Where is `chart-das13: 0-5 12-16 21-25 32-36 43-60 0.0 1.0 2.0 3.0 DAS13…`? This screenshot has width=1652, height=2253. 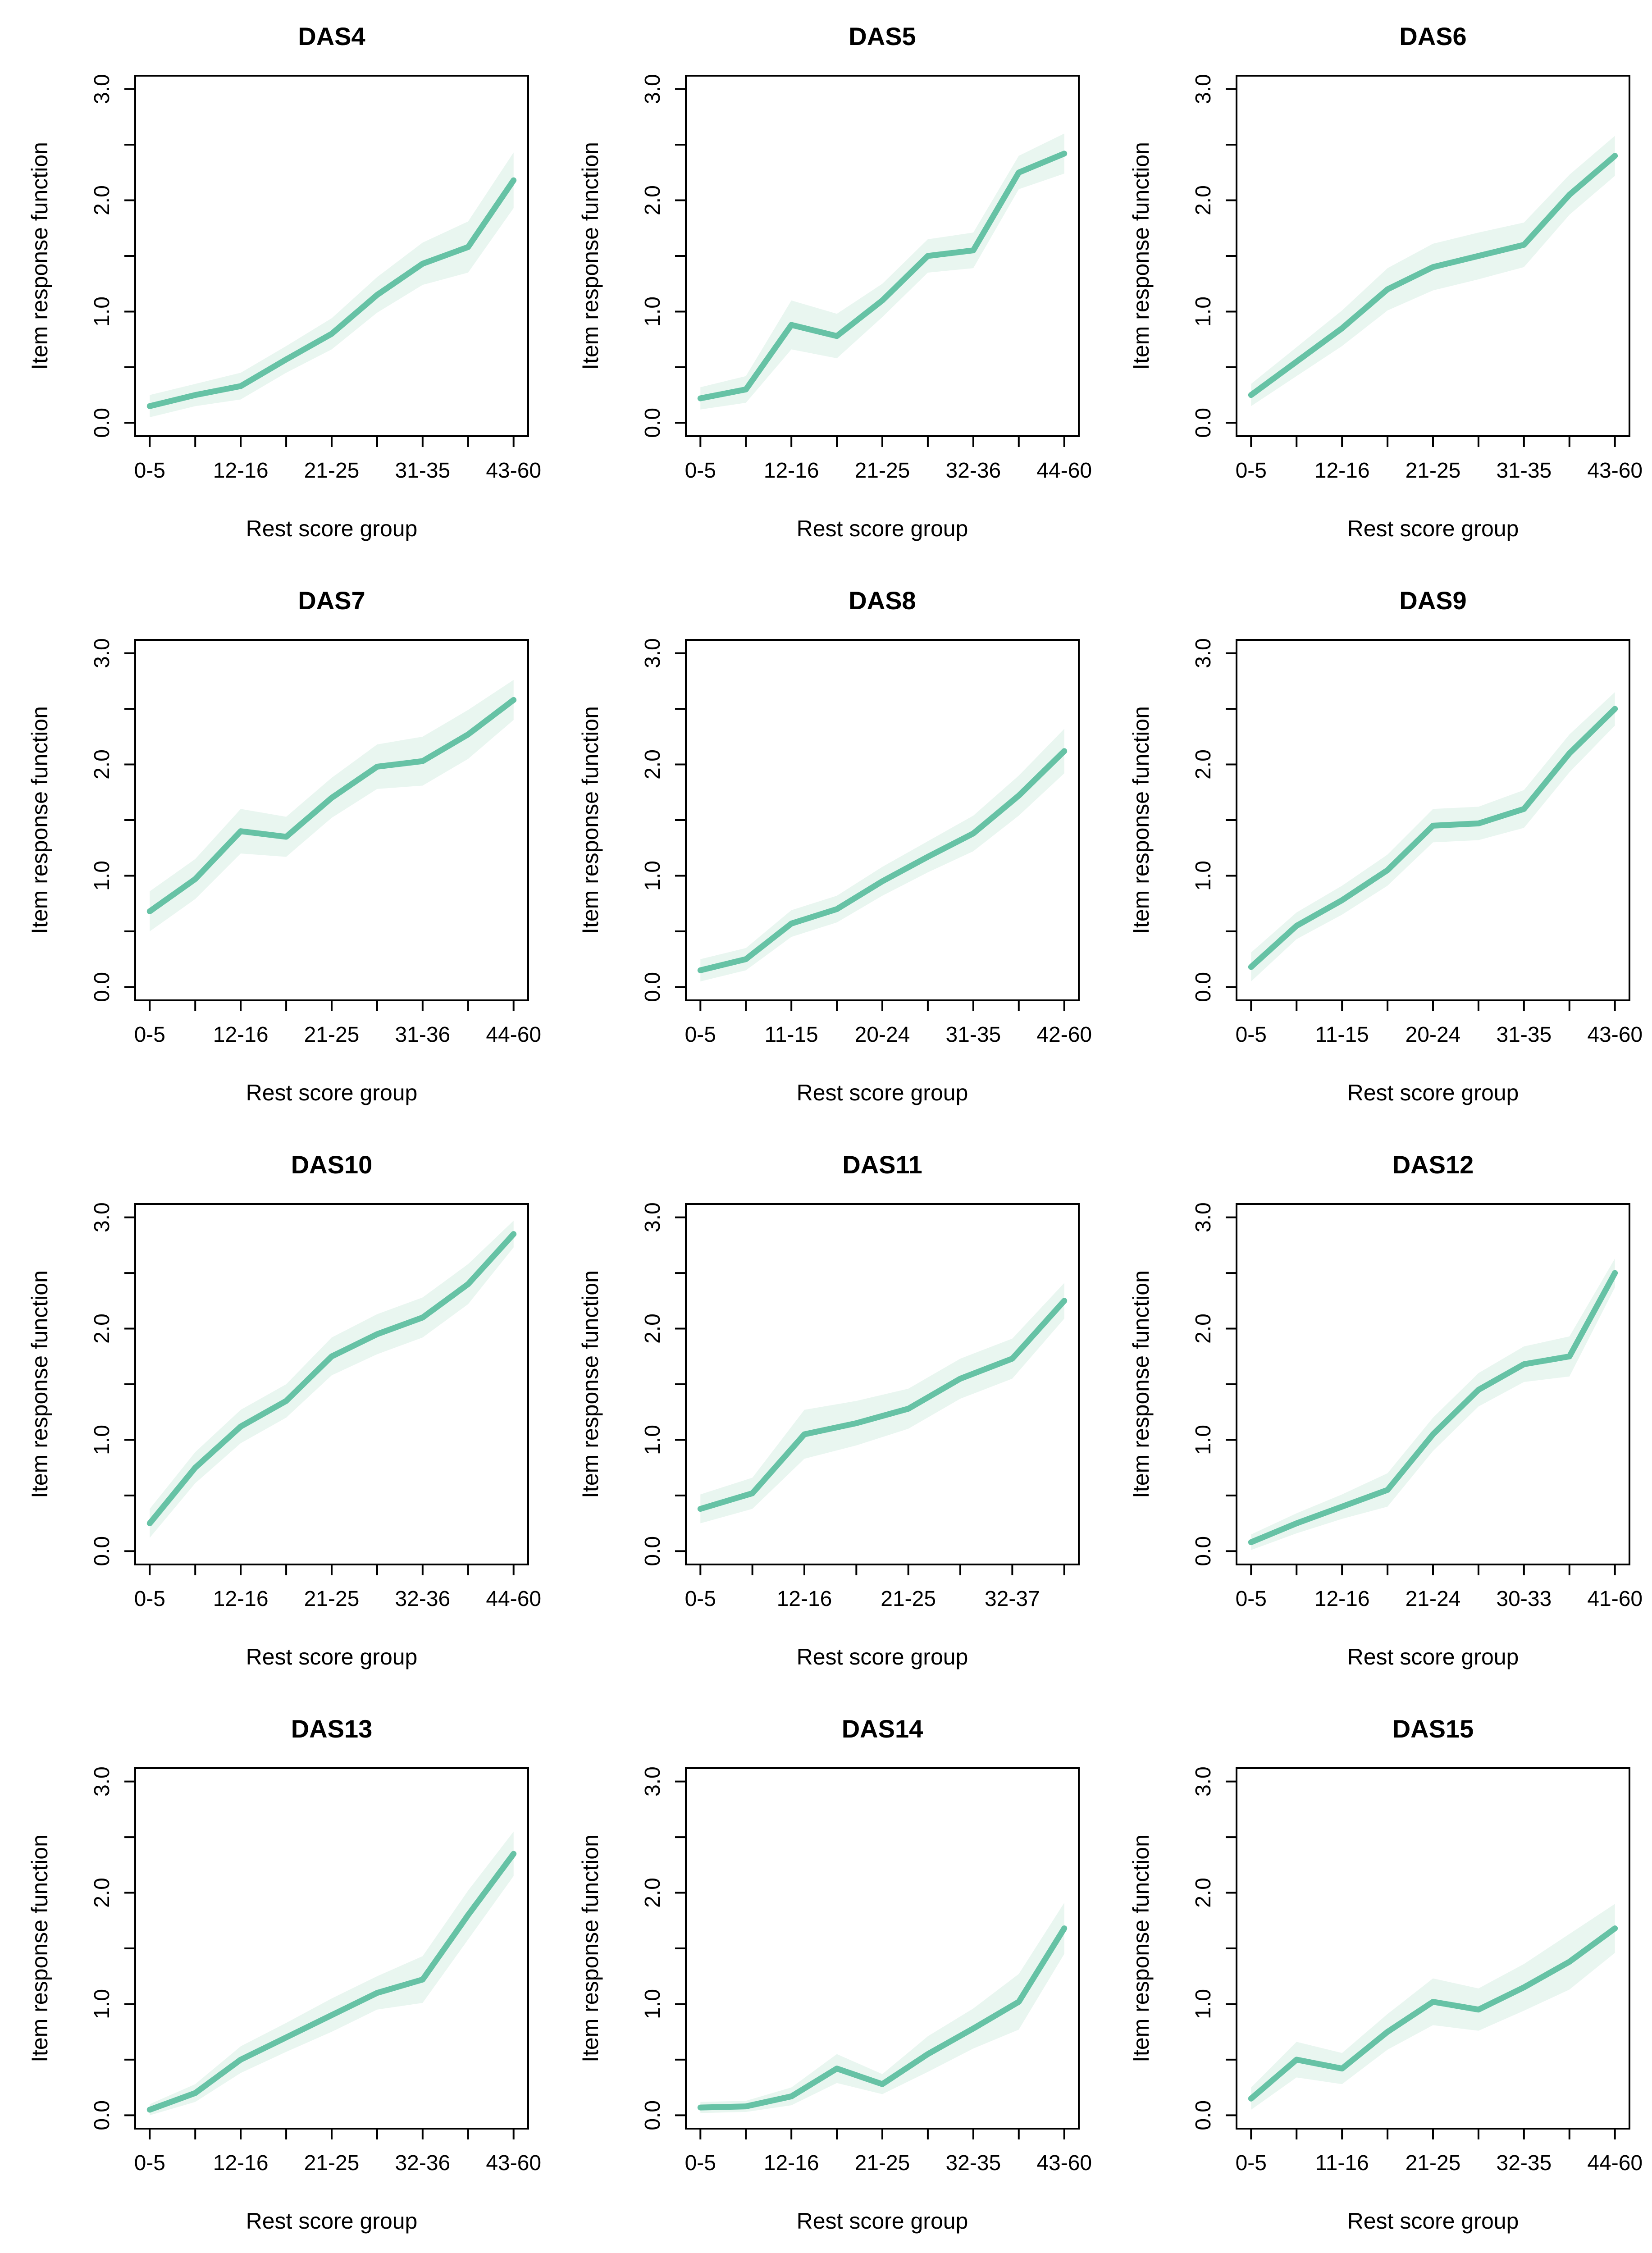 chart-das13: 0-5 12-16 21-25 32-36 43-60 0.0 1.0 2.0 3.0 DAS13… is located at coordinates (275, 1972).